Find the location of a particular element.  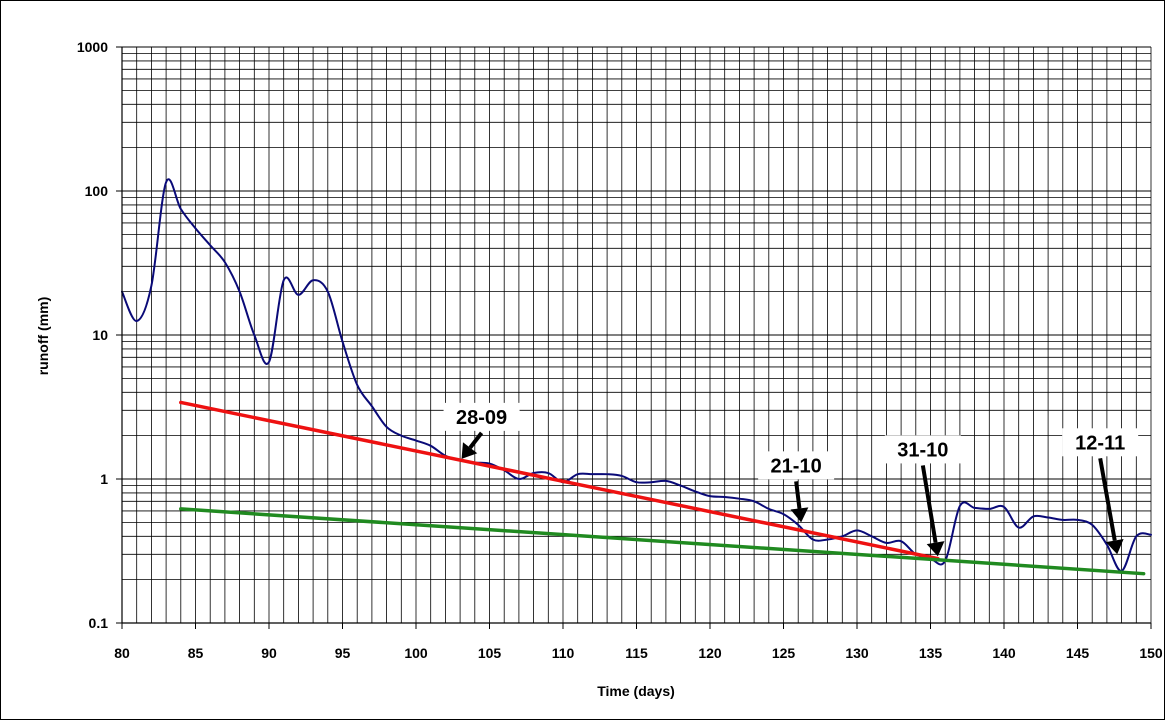

x-tick-label: 90 is located at coordinates (269, 653).